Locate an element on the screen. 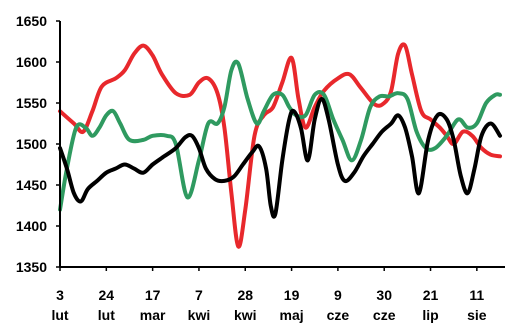 The width and height of the screenshot is (505, 325). x-tick-label-day: 21 is located at coordinates (431, 295).